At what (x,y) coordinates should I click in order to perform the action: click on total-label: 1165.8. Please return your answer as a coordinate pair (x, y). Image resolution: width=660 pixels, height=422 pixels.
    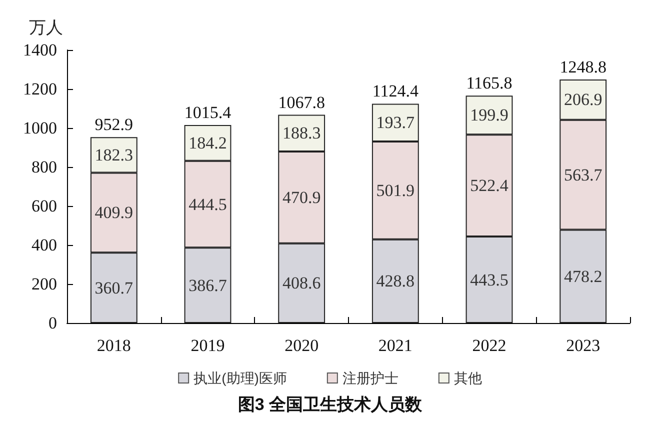
    Looking at the image, I should click on (489, 83).